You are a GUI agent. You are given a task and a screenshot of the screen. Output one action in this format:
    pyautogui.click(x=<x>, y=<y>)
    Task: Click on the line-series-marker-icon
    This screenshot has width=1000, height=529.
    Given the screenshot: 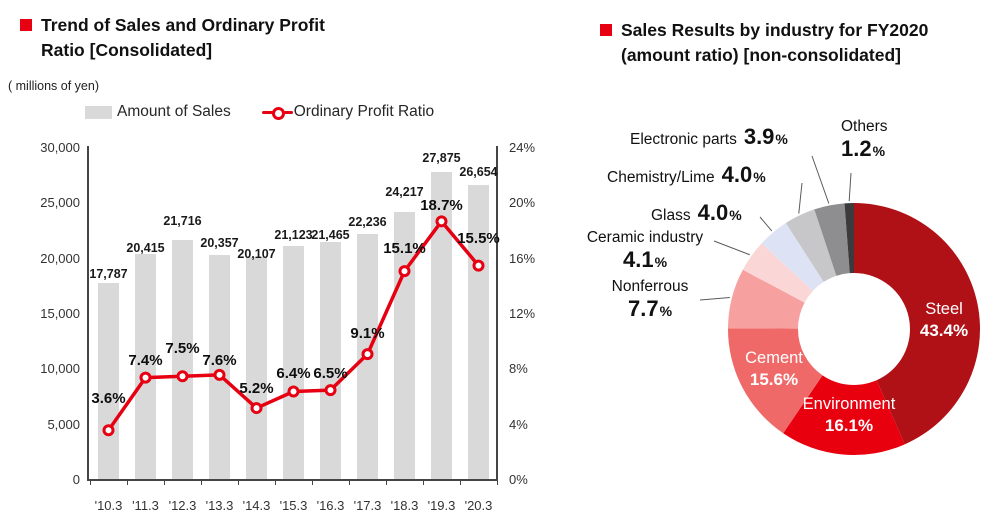 What is the action you would take?
    pyautogui.click(x=277, y=112)
    